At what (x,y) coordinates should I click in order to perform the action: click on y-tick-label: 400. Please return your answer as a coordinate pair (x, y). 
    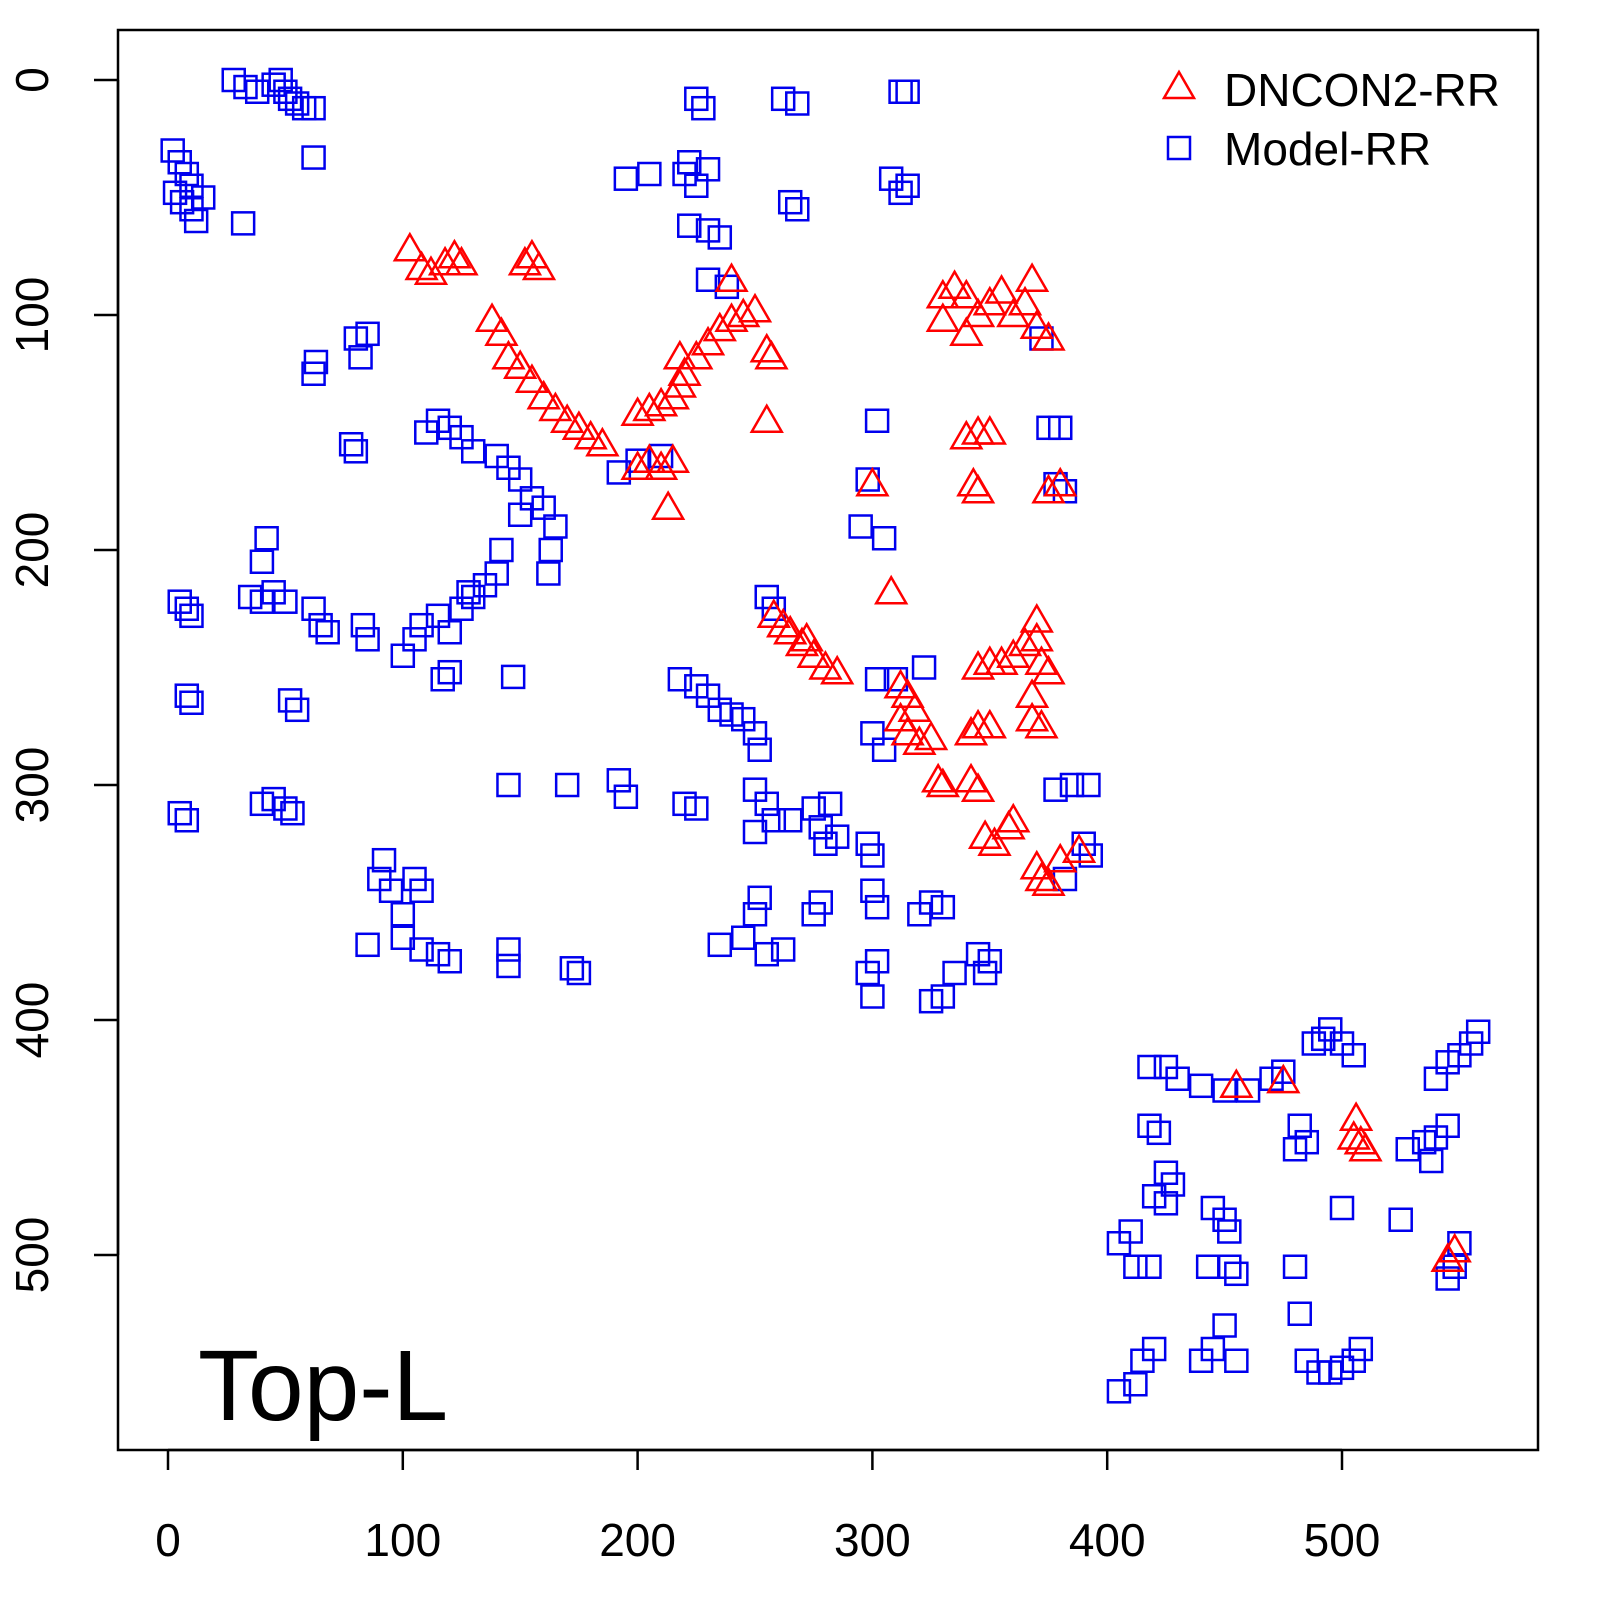
    Looking at the image, I should click on (32, 1020).